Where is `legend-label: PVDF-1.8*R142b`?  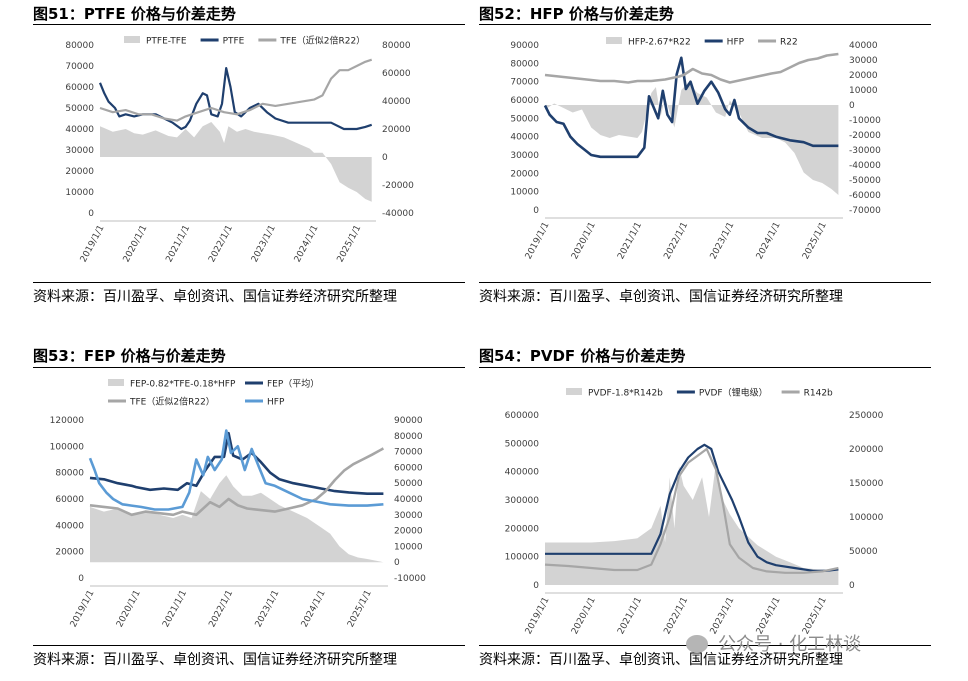
legend-label: PVDF-1.8*R142b is located at coordinates (625, 394).